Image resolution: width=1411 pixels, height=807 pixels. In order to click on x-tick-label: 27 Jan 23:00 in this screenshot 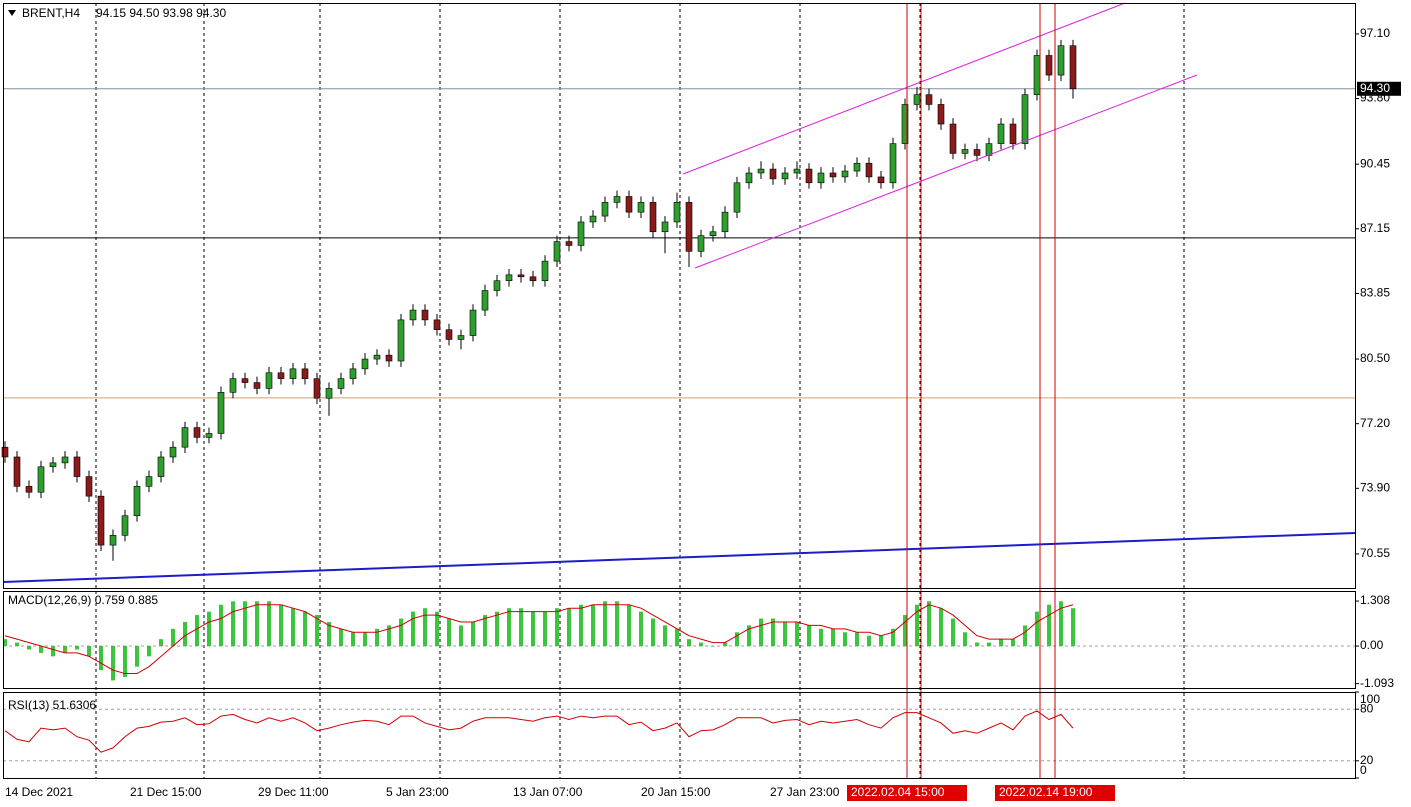, I will do `click(805, 792)`.